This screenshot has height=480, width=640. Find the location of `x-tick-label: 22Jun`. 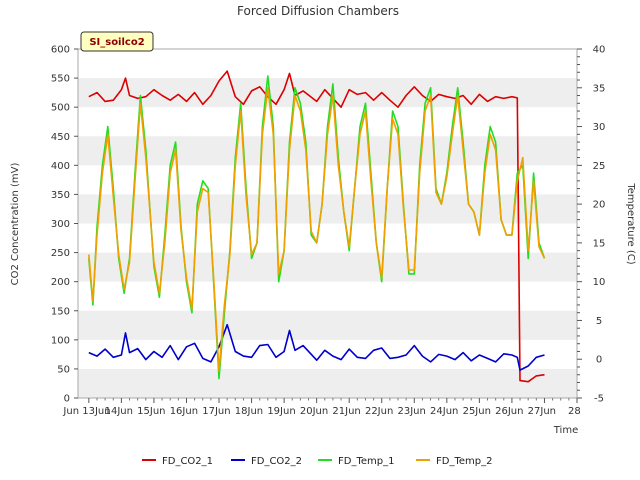

x-tick-label: 22Jun is located at coordinates (379, 411).